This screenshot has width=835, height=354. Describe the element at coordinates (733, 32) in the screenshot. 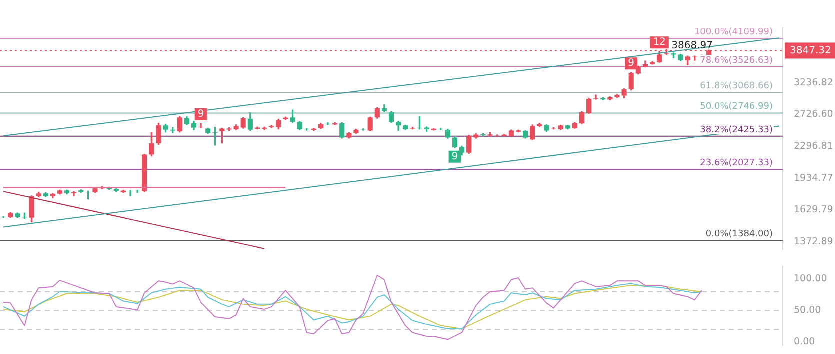

I see `ref-line-label: 100.0%(4109.99)` at that location.